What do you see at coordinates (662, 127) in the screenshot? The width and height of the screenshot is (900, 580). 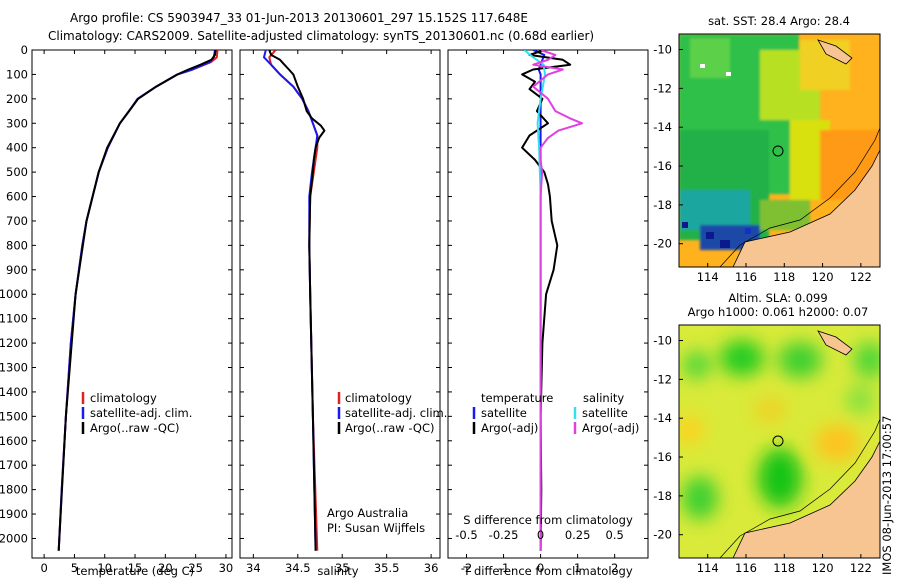 I see `sst-lat-tick-label: -14` at bounding box center [662, 127].